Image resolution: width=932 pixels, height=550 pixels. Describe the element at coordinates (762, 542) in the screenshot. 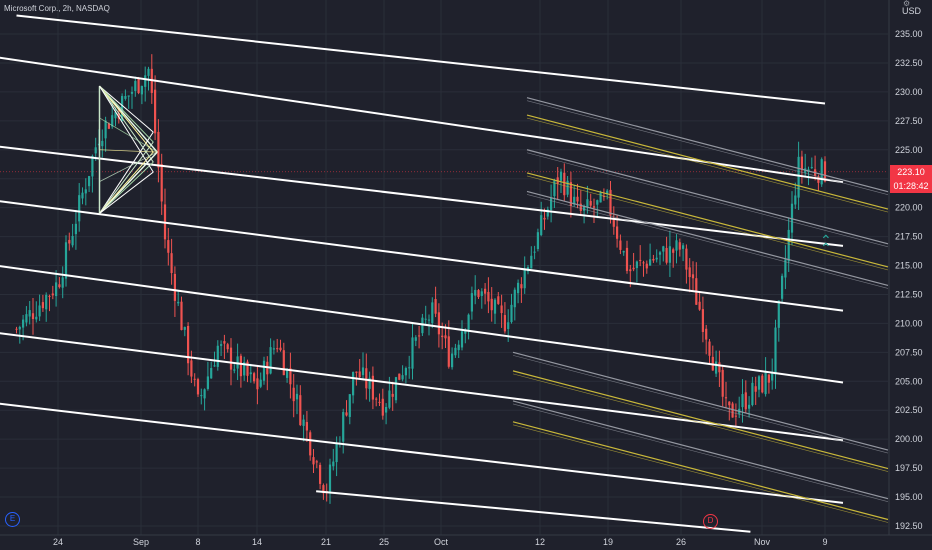

I see `x-tick-label-10: Nov` at that location.